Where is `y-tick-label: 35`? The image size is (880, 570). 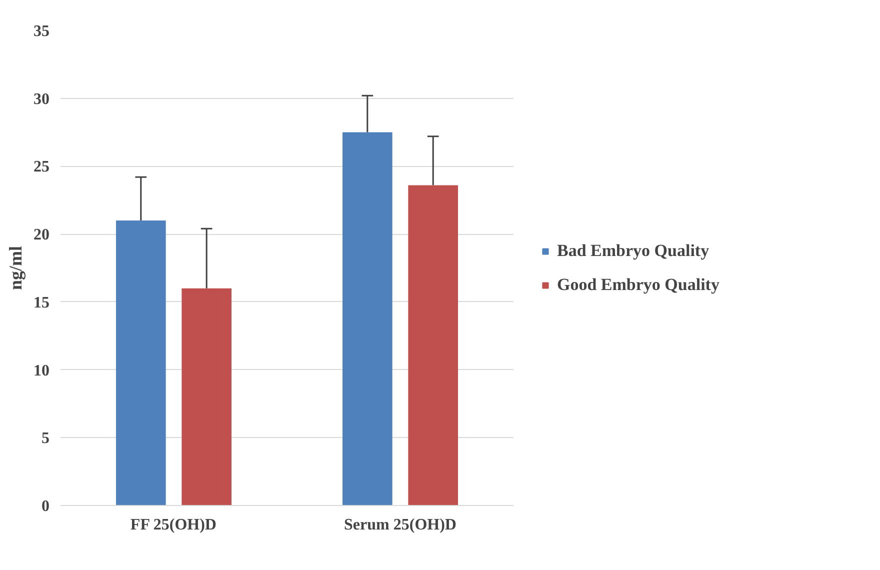 y-tick-label: 35 is located at coordinates (42, 31).